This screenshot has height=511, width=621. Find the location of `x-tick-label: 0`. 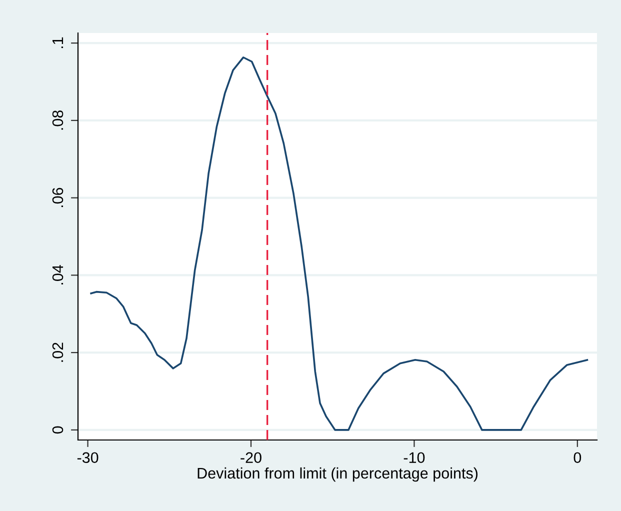

x-tick-label: 0 is located at coordinates (578, 458).